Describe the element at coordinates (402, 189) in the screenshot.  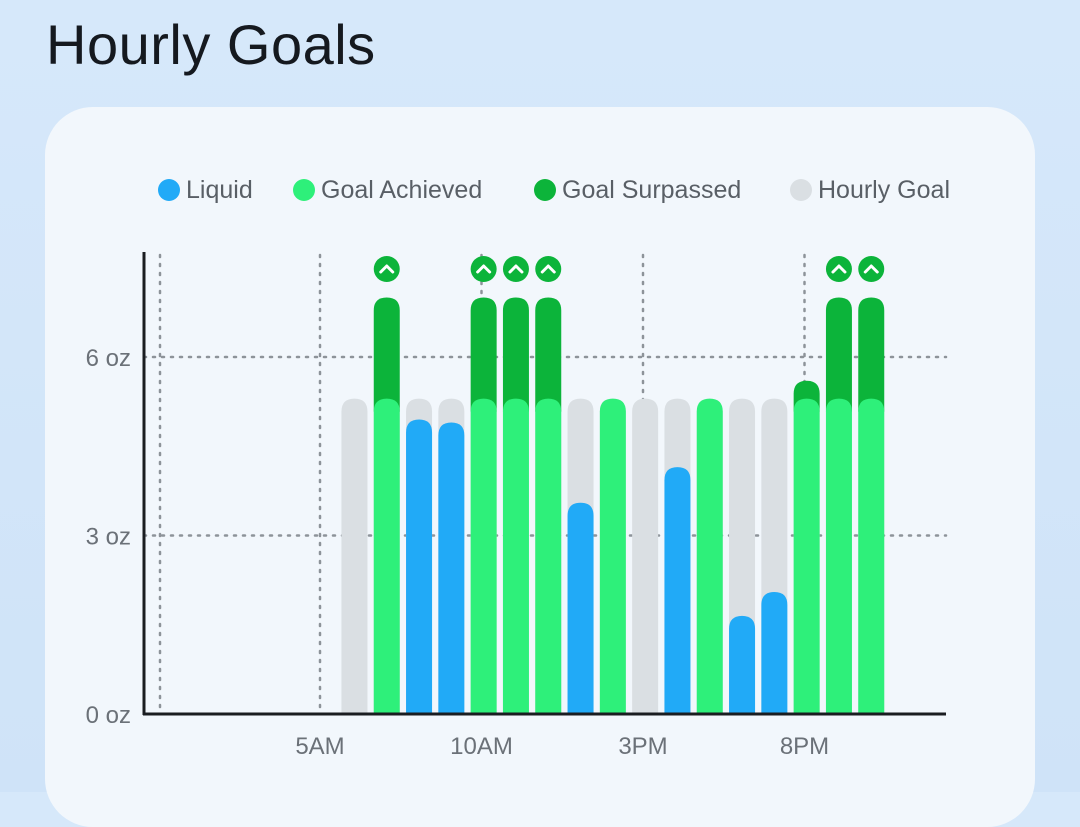
I see `legend-label-goal-achieved: Goal Achieved` at that location.